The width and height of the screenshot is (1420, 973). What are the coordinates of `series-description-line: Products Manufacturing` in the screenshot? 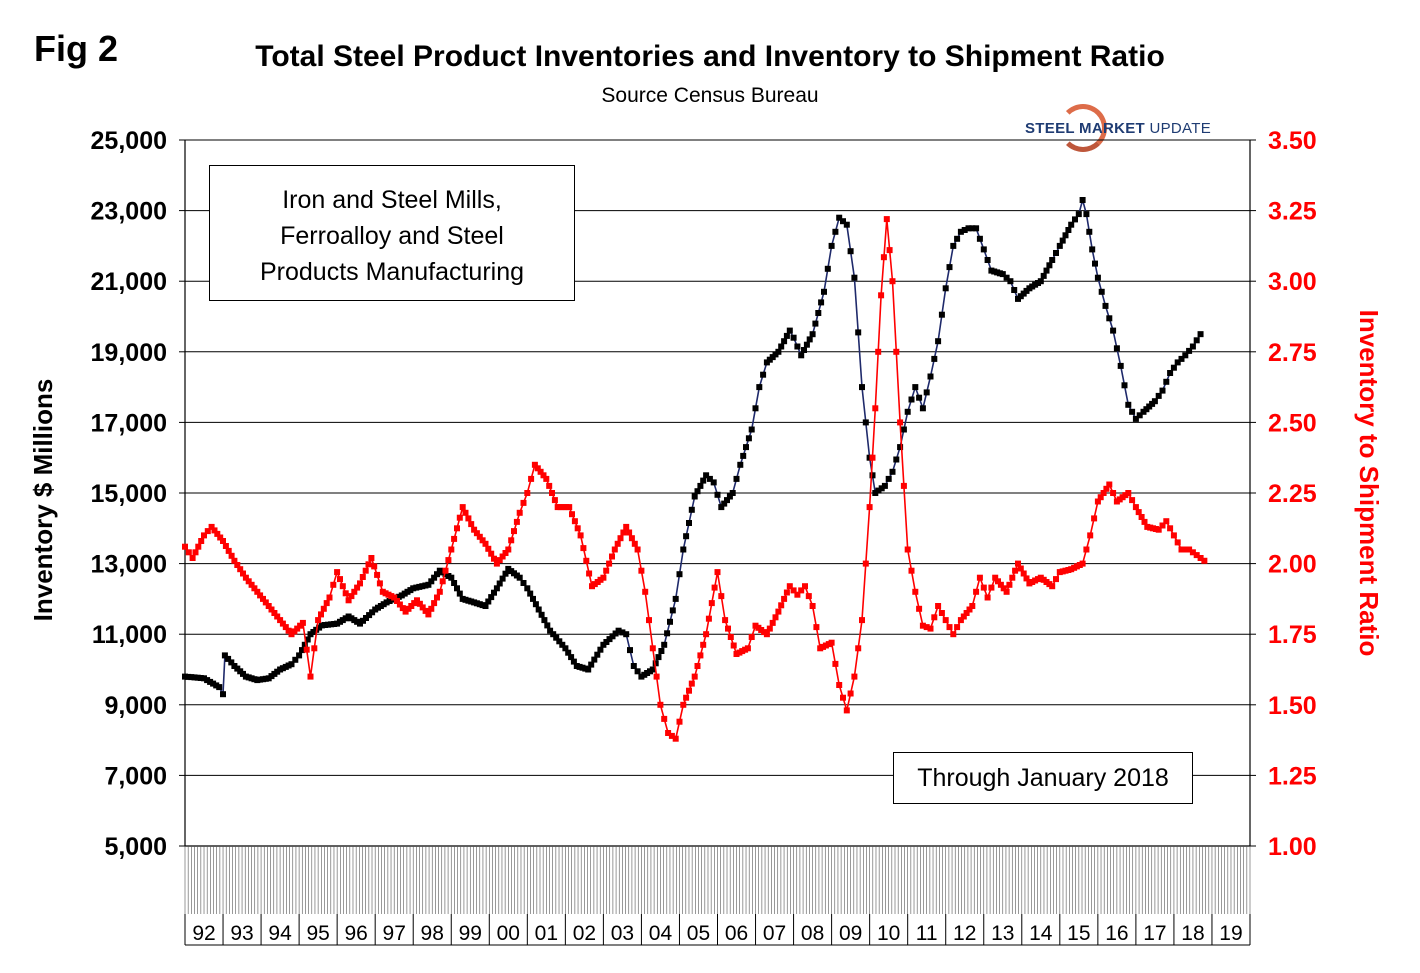 It's located at (392, 272).